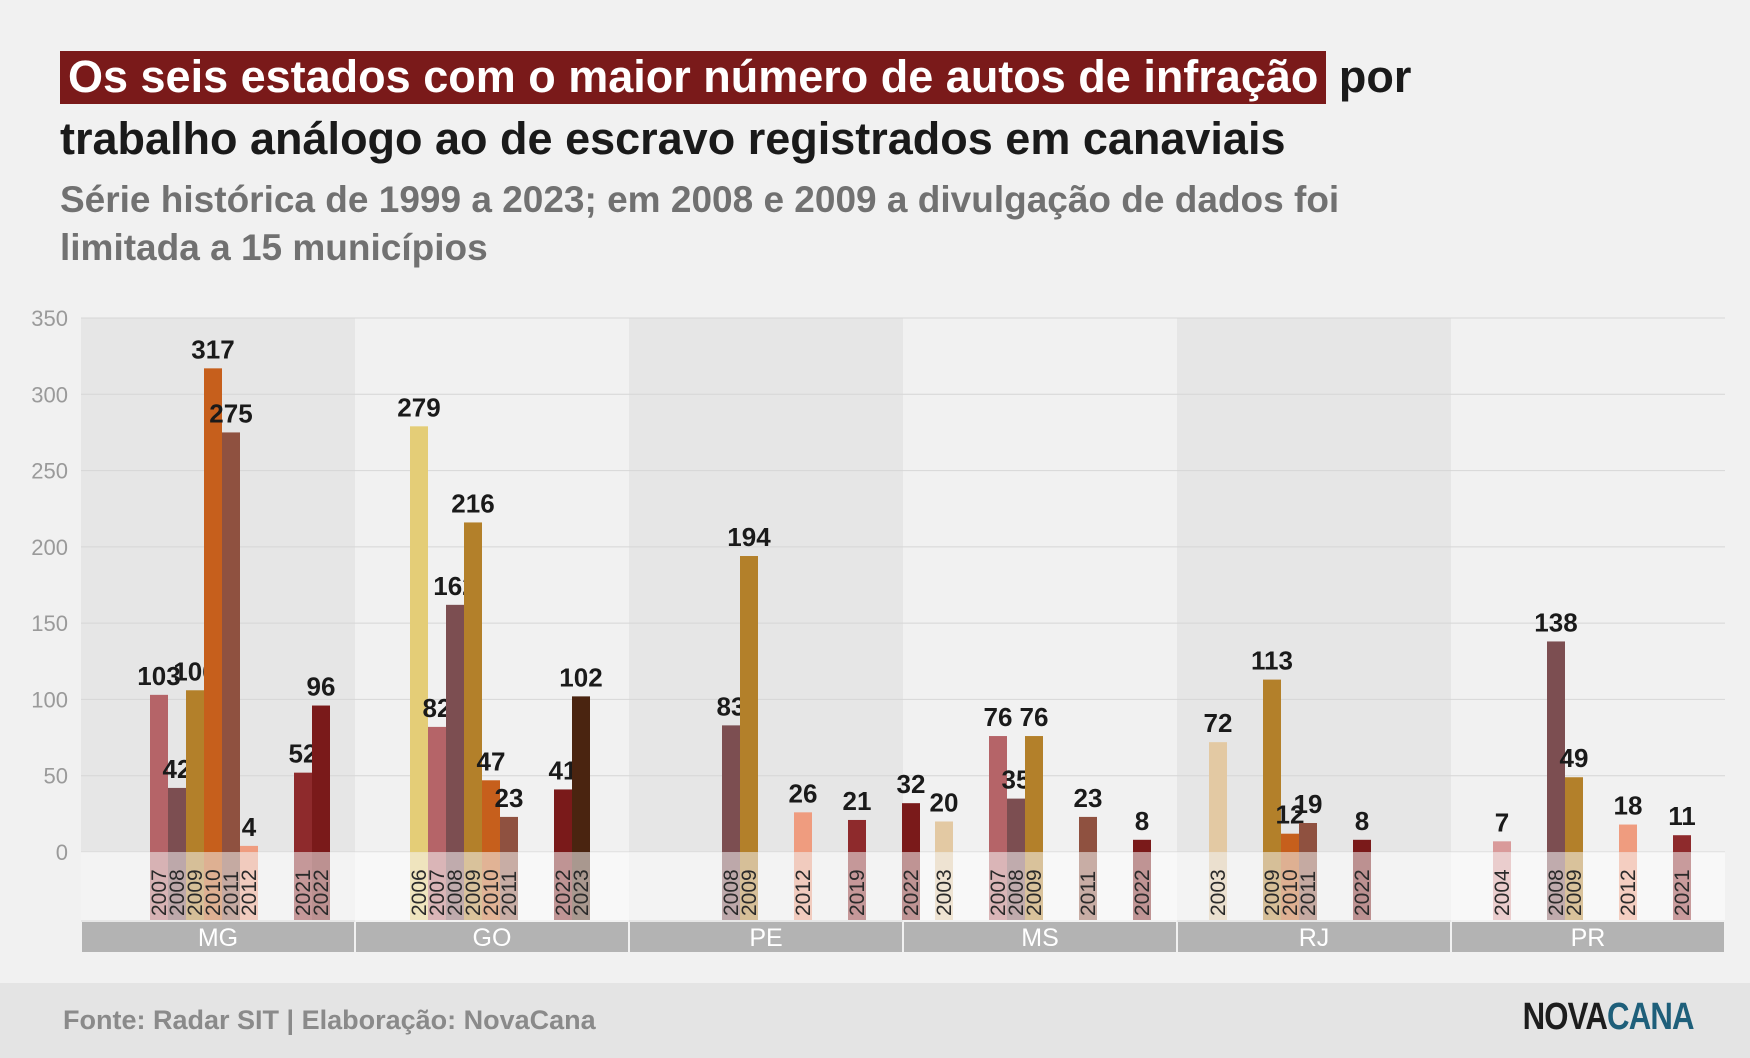 This screenshot has width=1750, height=1058. Describe the element at coordinates (1218, 797) in the screenshot. I see `bar-rj-2003` at that location.